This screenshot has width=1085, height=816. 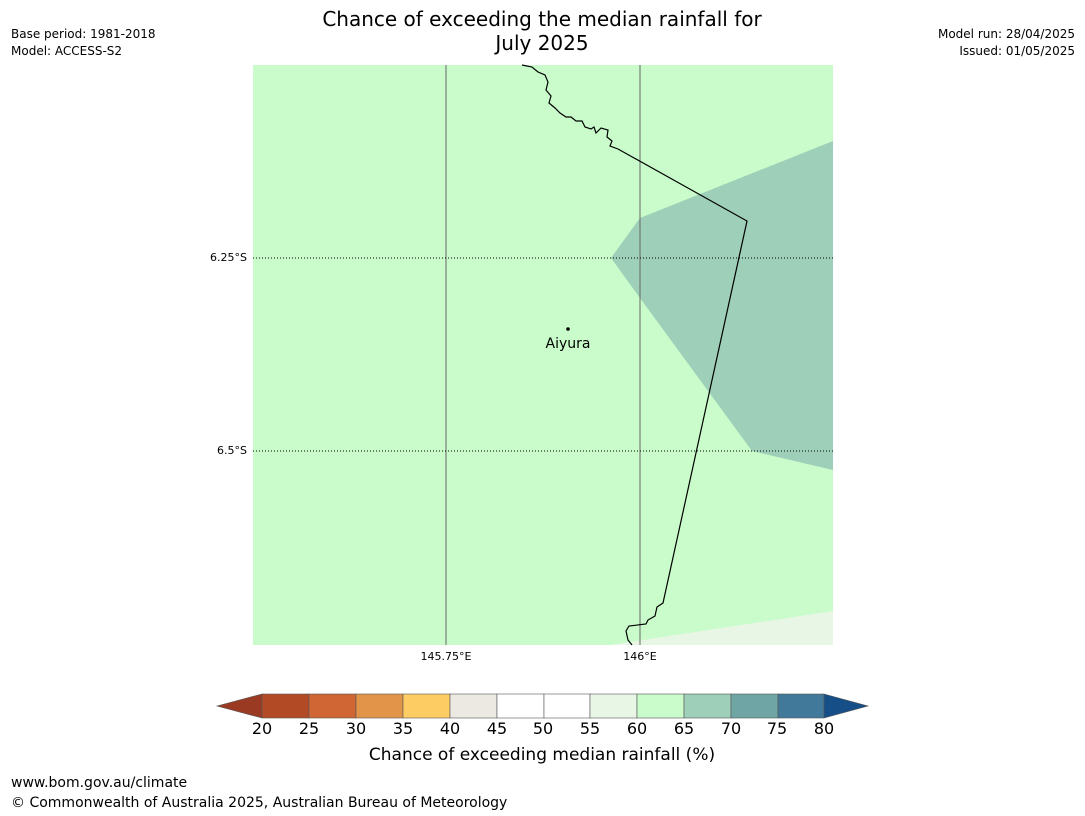 I want to click on info-left: Base period: 1981-2018 Model: ACCESS-S2, so click(x=83, y=43).